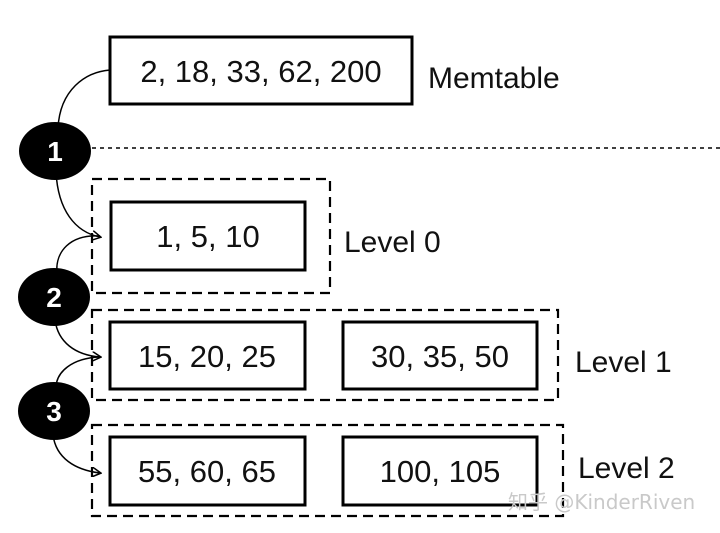 Image resolution: width=720 pixels, height=533 pixels. I want to click on step-2-number: 2, so click(54, 297).